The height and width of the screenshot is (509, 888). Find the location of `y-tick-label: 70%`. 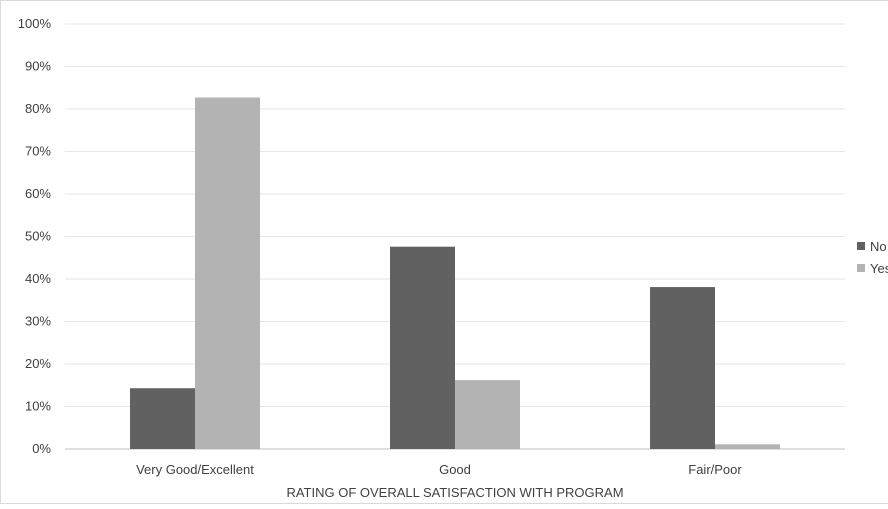

y-tick-label: 70% is located at coordinates (38, 151).